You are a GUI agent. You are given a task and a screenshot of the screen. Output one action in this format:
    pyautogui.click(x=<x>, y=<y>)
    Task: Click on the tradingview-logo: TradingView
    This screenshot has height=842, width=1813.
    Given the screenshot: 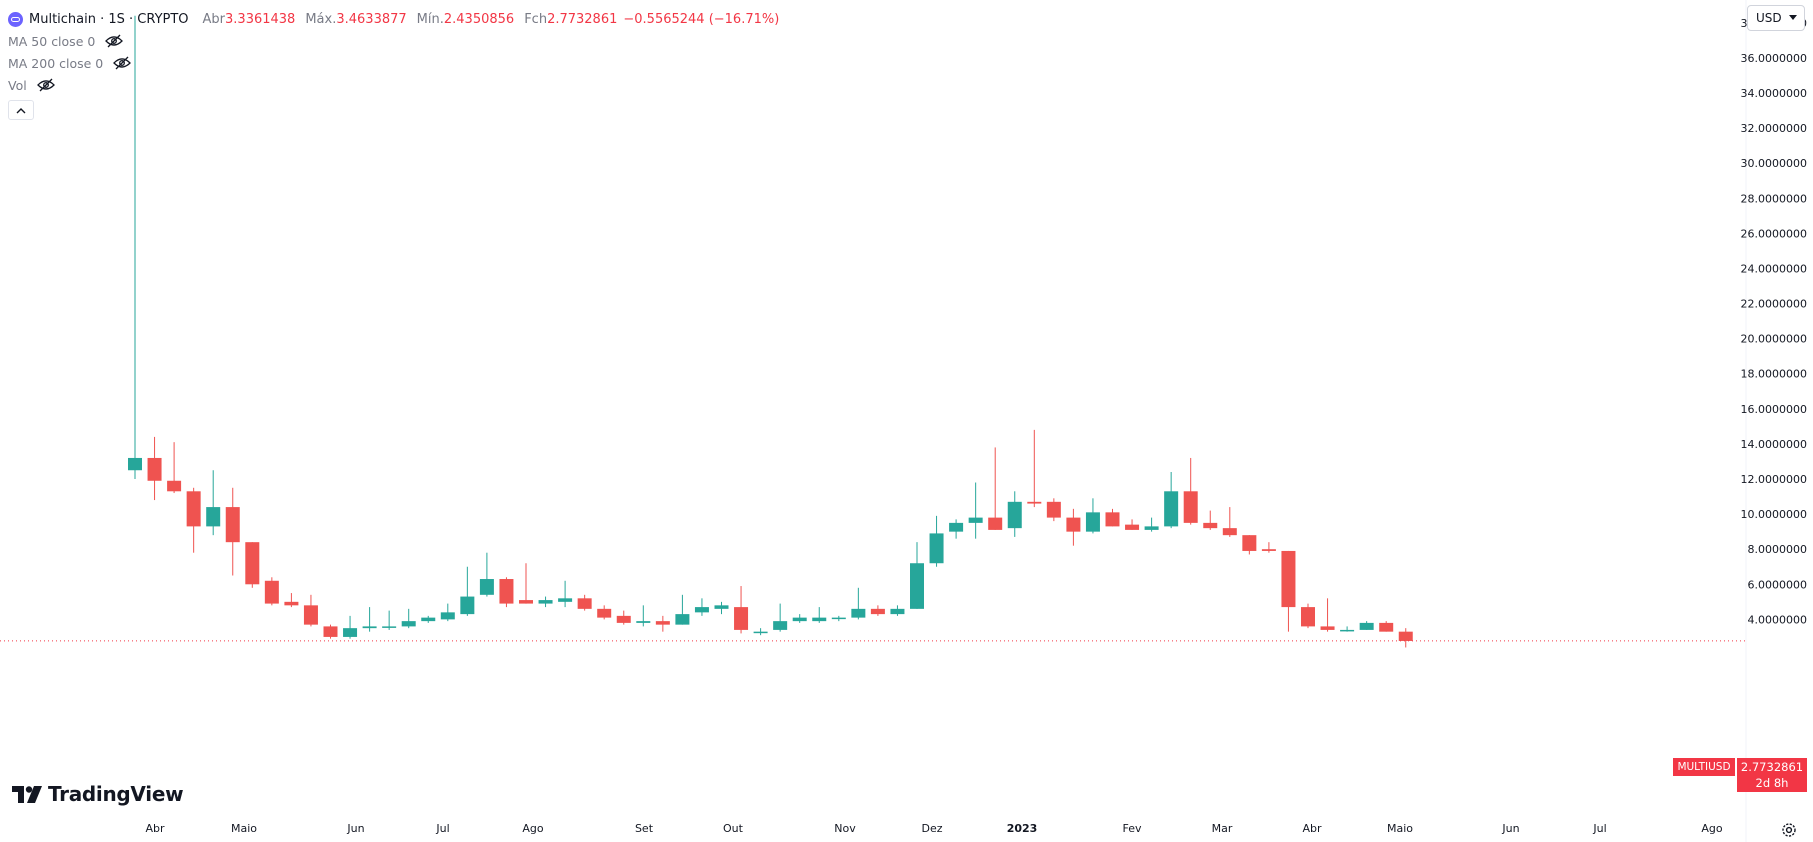 What is the action you would take?
    pyautogui.click(x=98, y=794)
    